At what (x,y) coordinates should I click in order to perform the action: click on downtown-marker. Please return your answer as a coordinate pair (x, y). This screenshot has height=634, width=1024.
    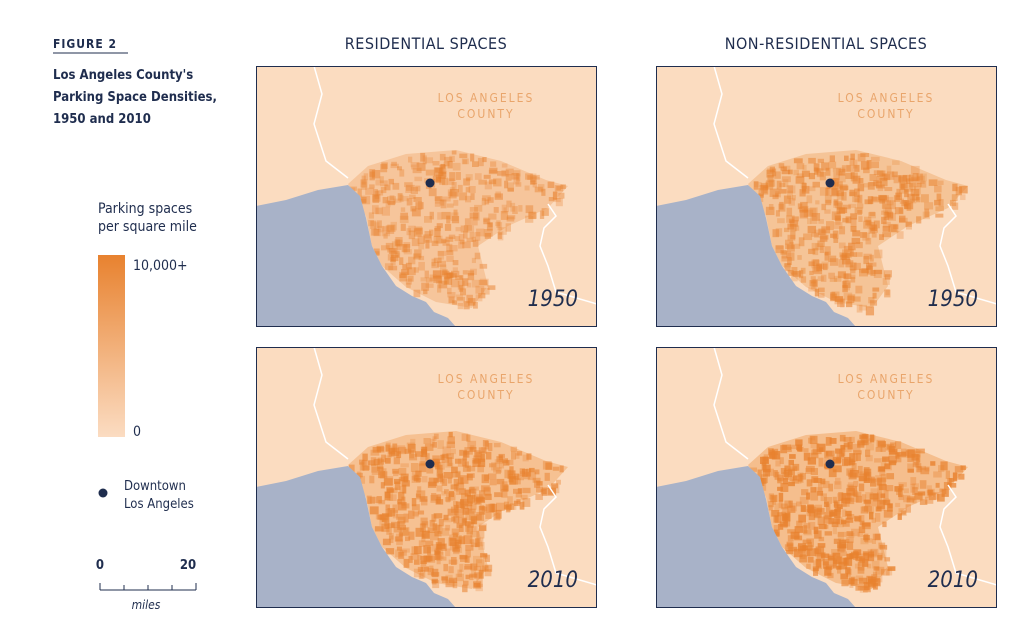
    Looking at the image, I should click on (830, 183).